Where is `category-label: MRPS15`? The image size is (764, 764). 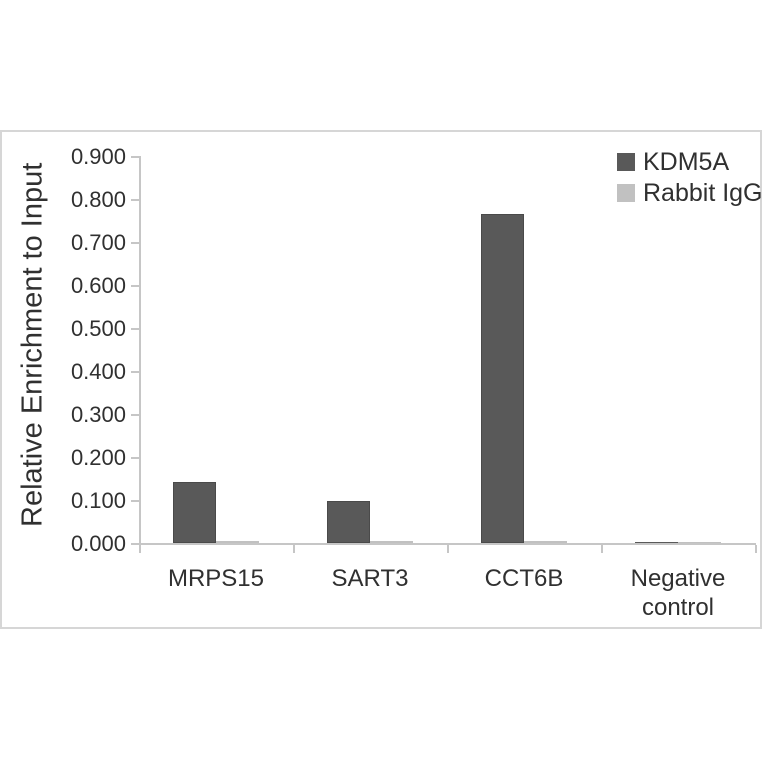 category-label: MRPS15 is located at coordinates (216, 578).